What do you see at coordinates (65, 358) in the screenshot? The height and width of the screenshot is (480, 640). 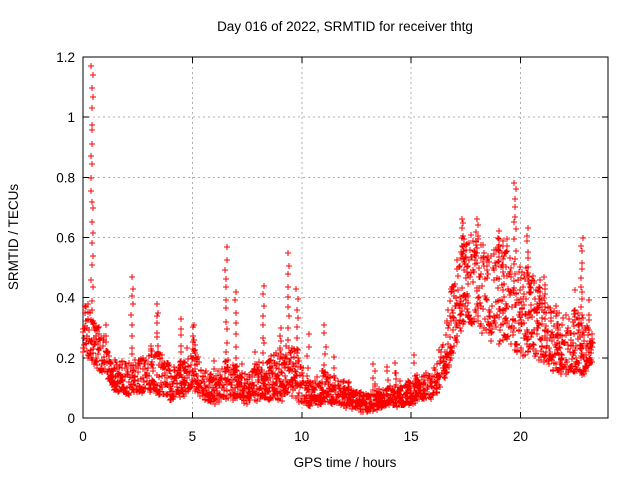 I see `y-tick-label: 0.2` at bounding box center [65, 358].